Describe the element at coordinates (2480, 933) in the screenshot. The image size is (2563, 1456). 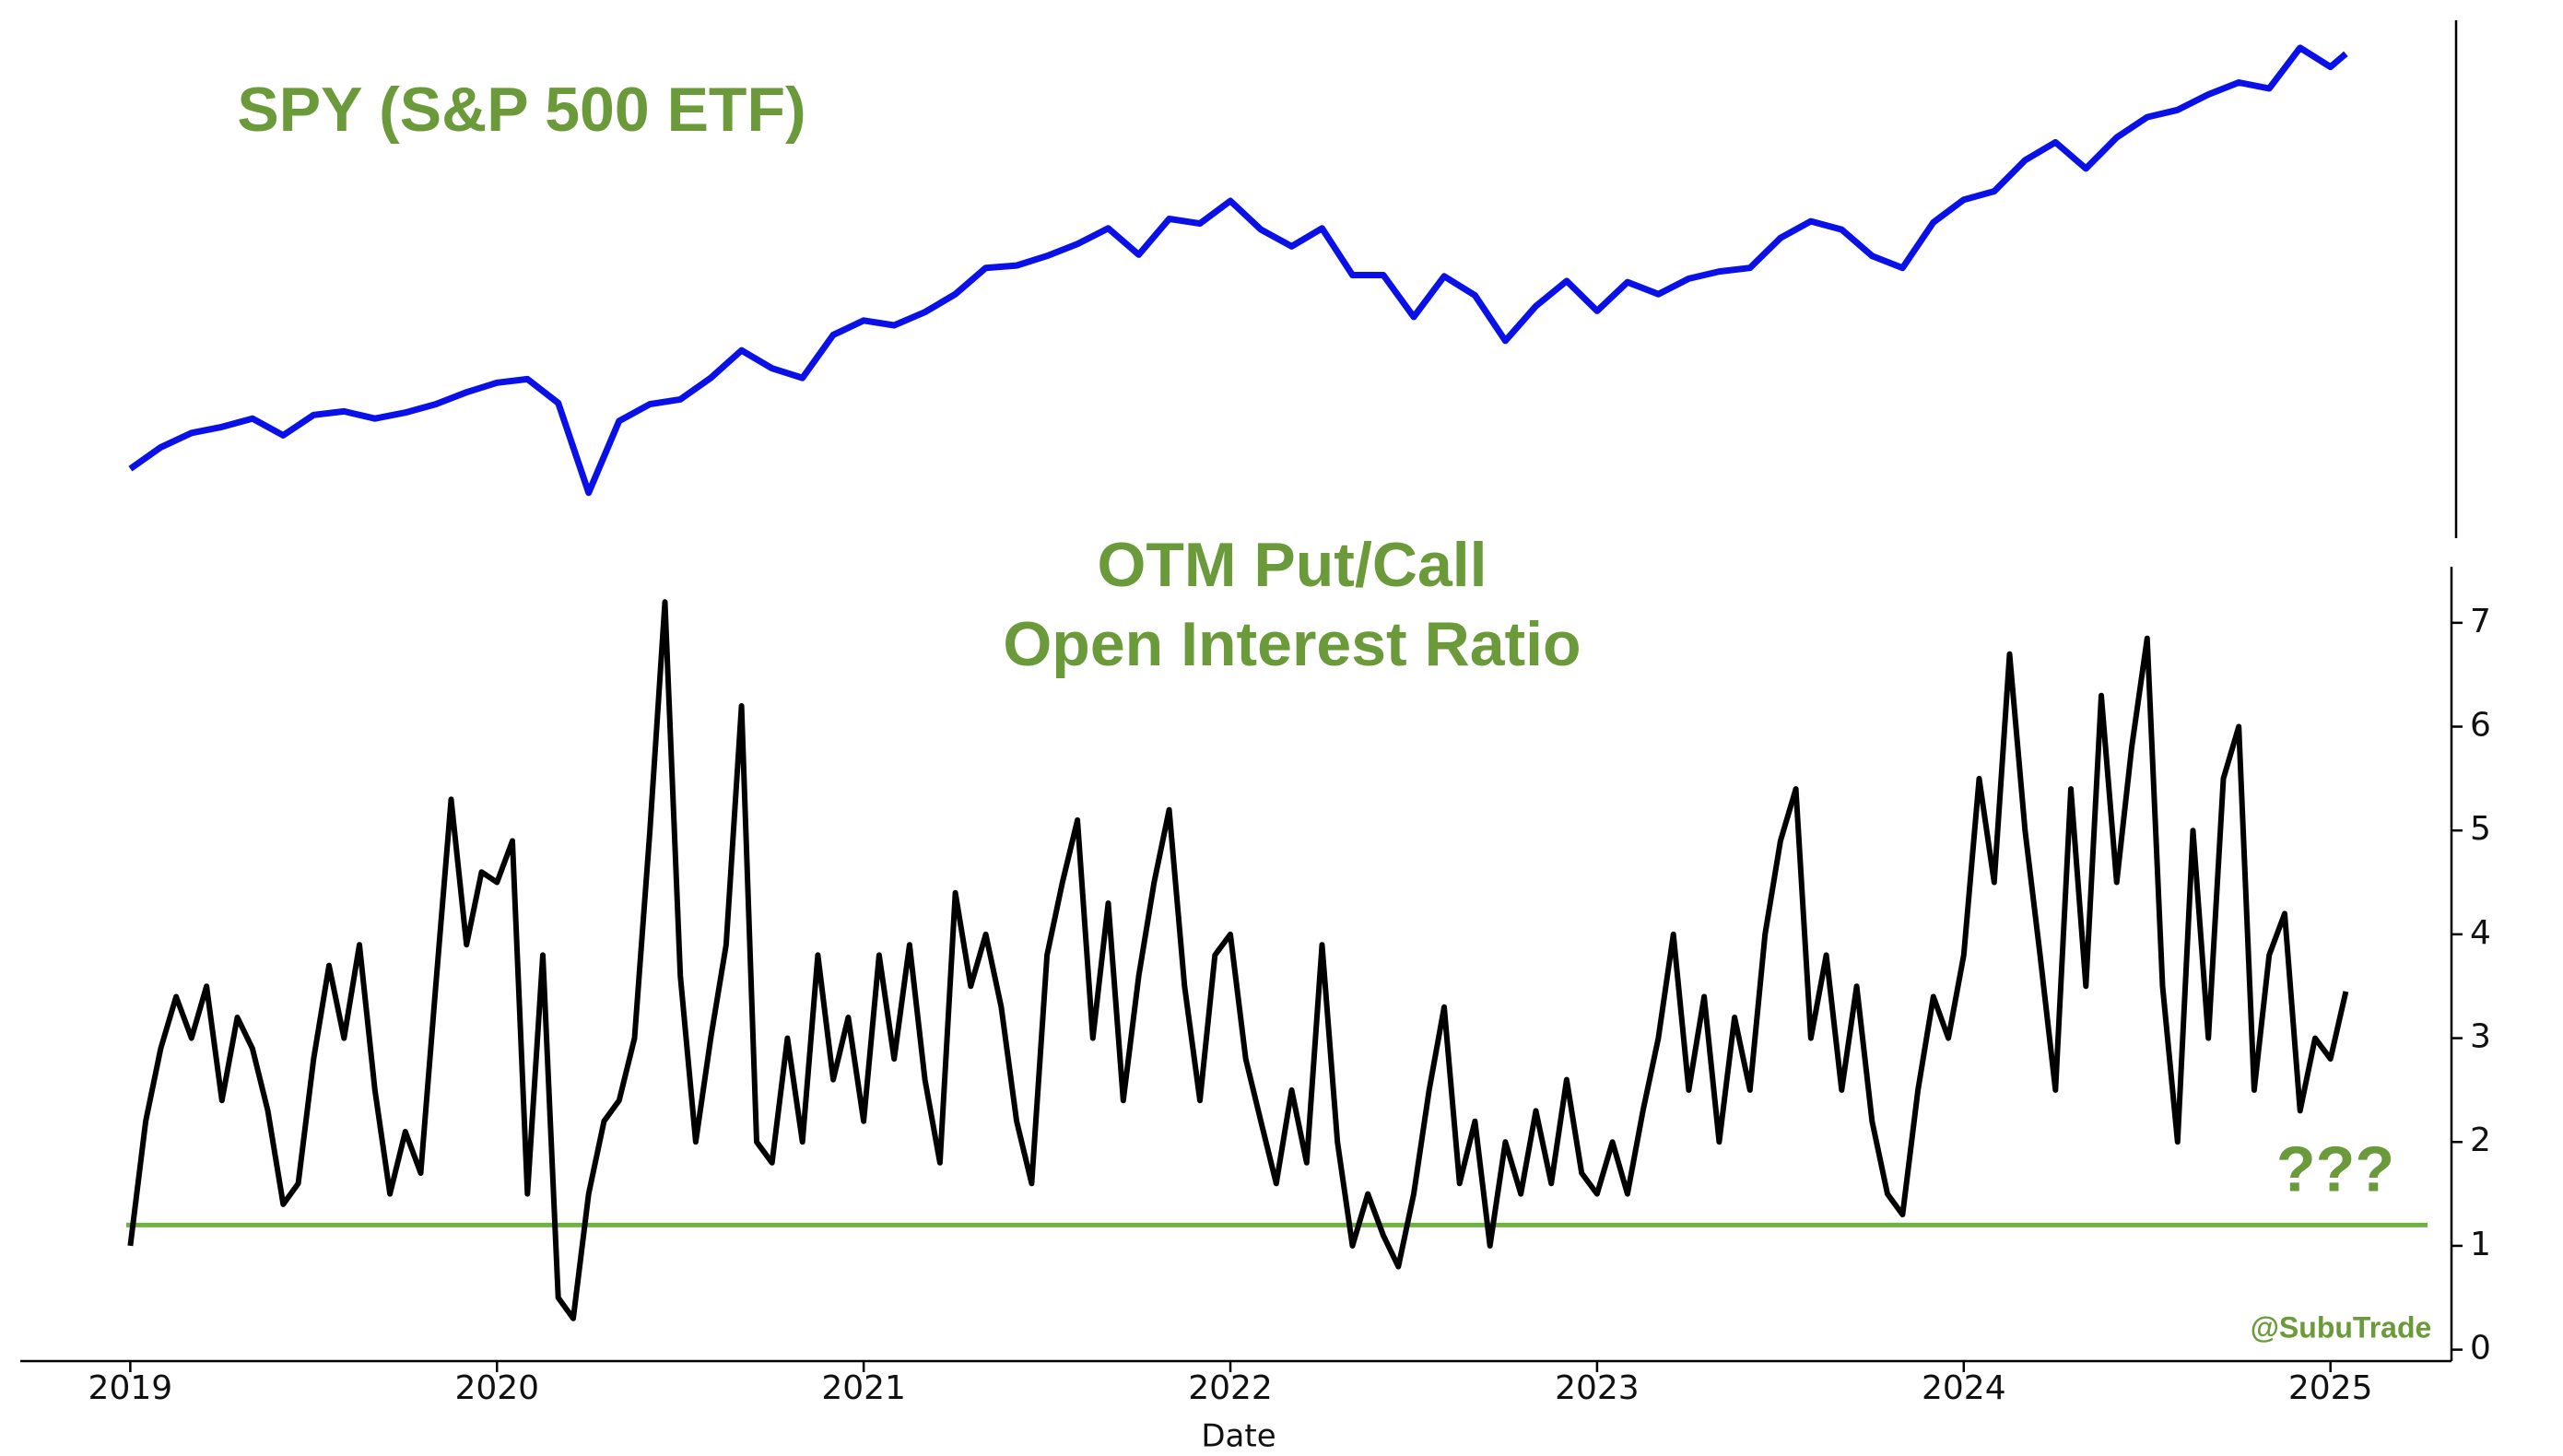
I see `y-tick-label: 4` at that location.